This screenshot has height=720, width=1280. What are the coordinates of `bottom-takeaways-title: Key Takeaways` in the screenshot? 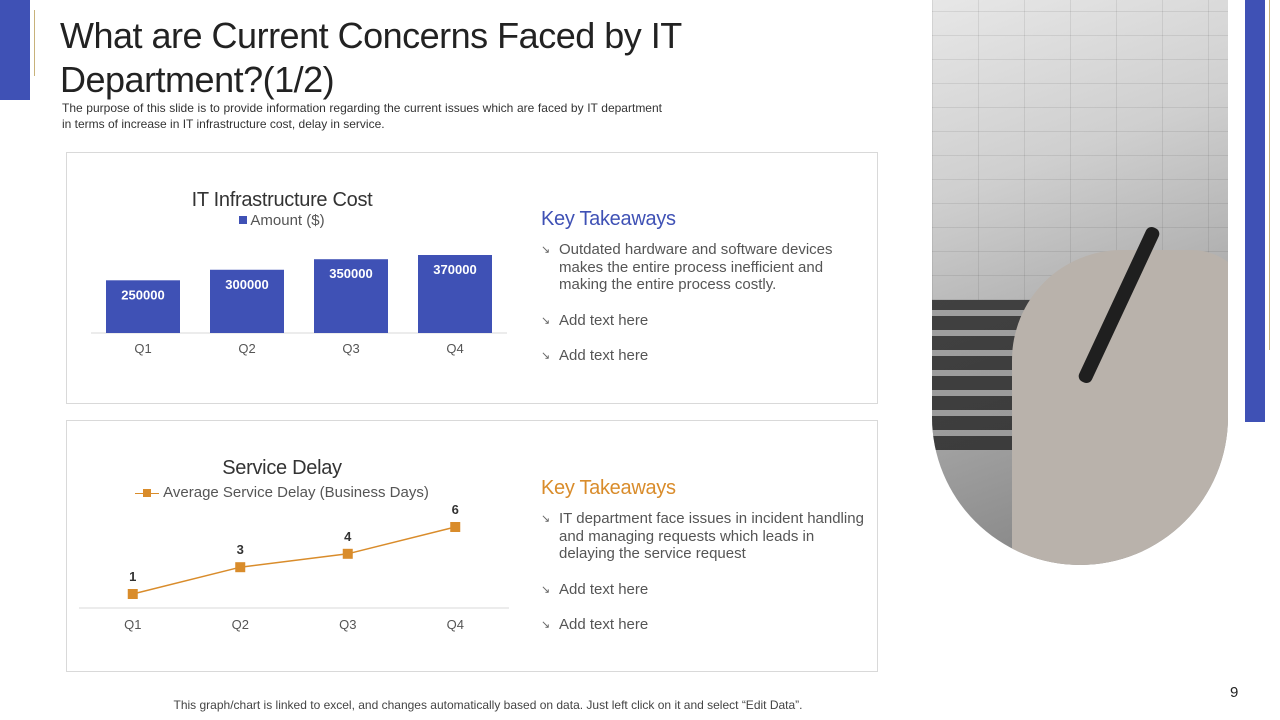 It's located at (608, 488).